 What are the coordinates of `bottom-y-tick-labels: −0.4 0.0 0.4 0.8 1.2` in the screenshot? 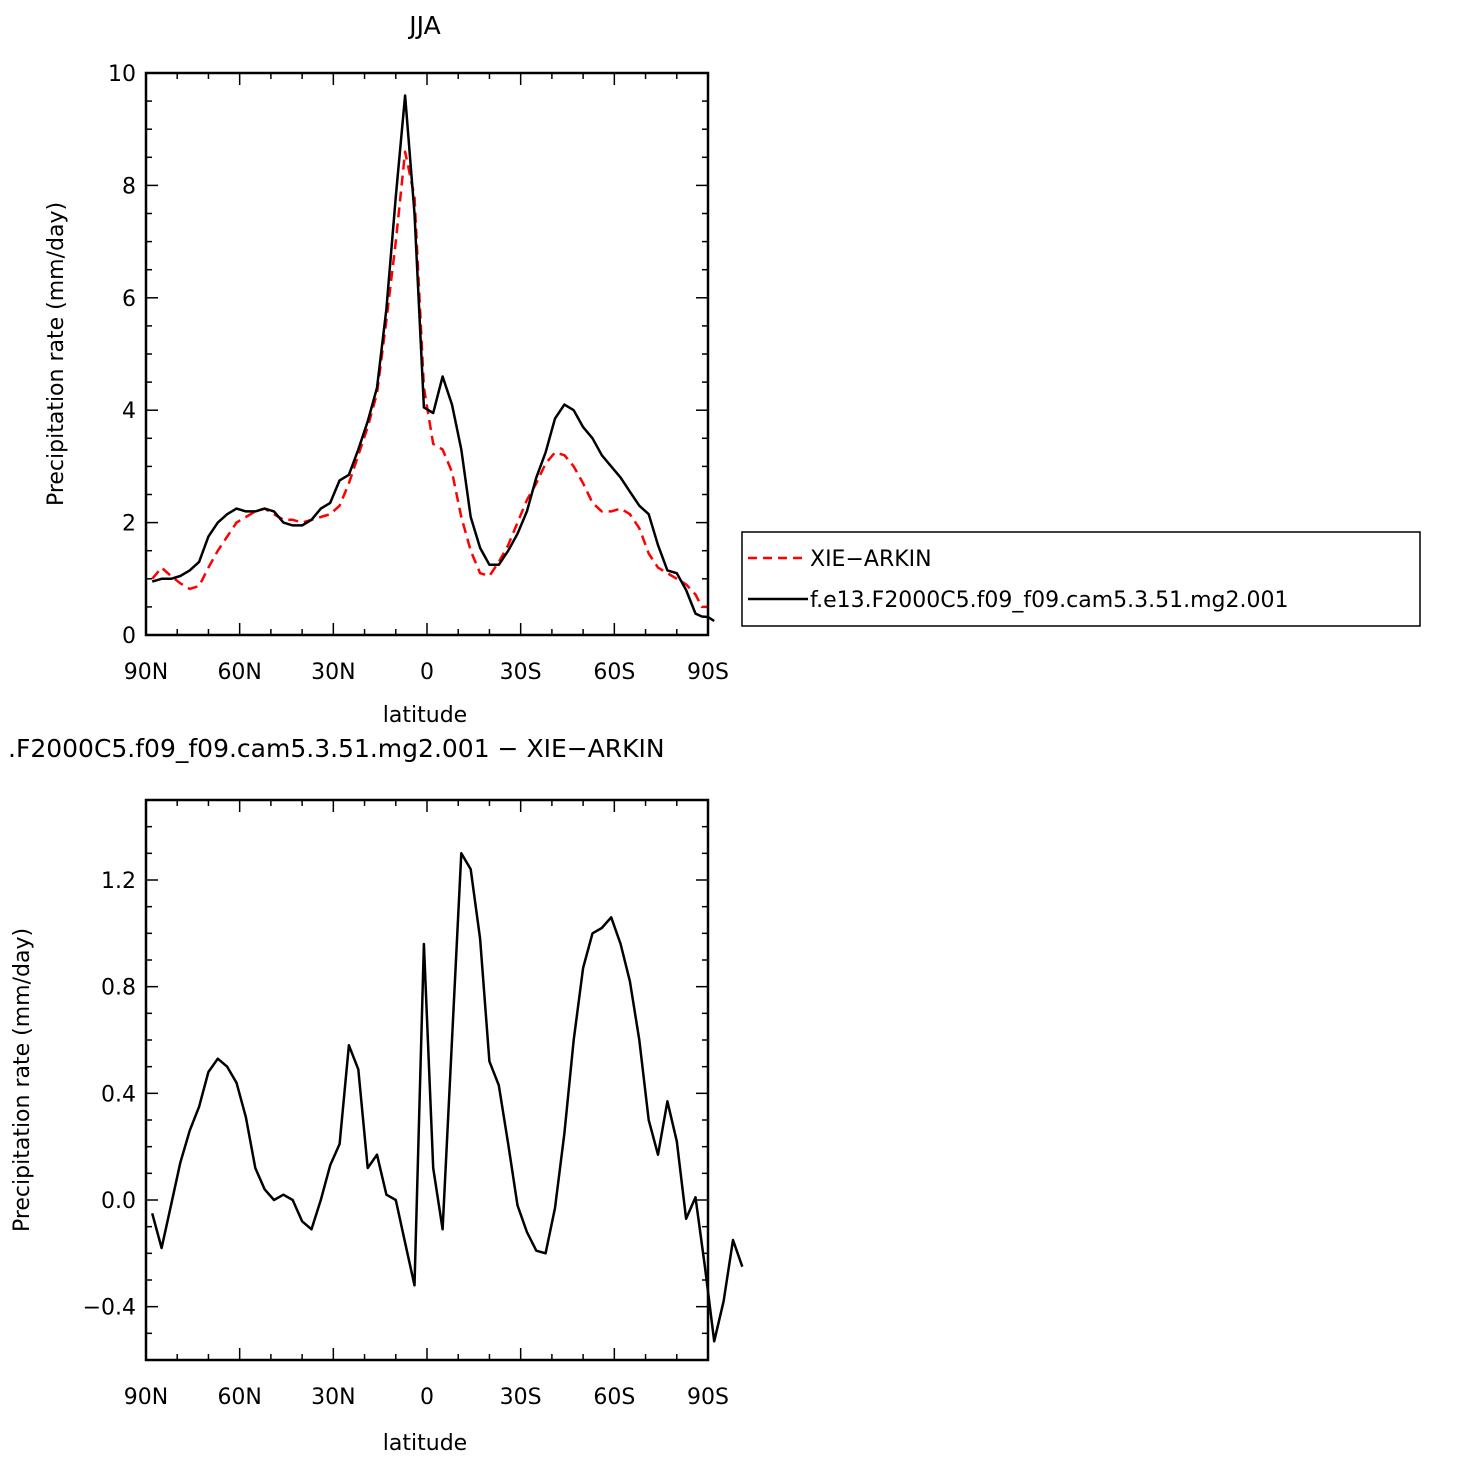 It's located at (109, 1095).